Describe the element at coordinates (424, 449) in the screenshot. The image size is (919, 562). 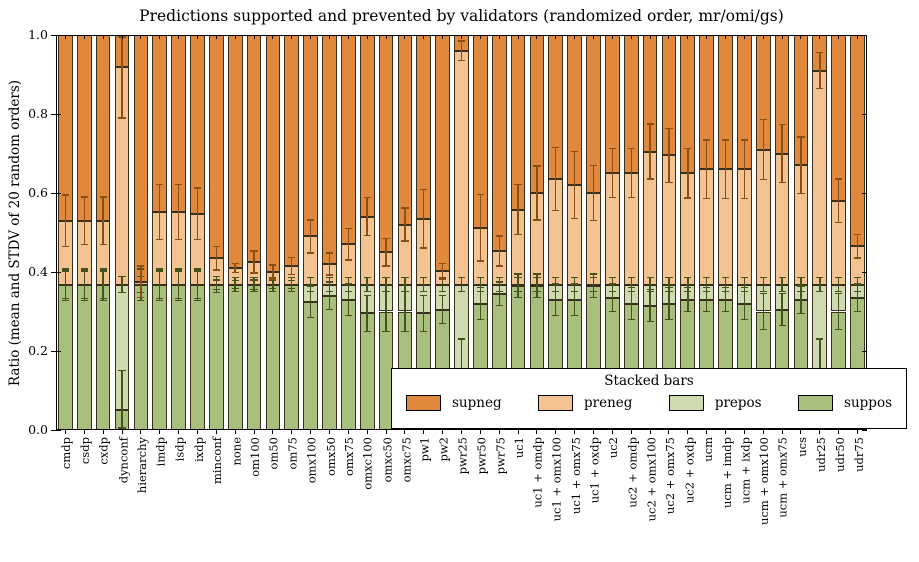
I see `x-tick-label-text: pw1` at that location.